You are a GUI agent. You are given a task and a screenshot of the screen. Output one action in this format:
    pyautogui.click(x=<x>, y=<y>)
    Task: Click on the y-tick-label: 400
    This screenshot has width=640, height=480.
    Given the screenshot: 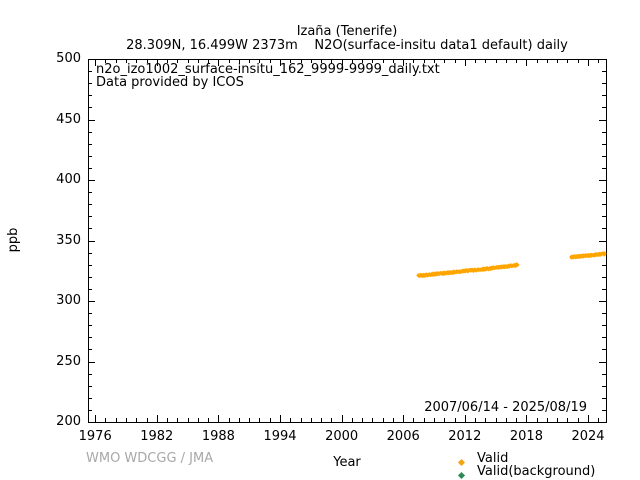 What is the action you would take?
    pyautogui.click(x=68, y=179)
    